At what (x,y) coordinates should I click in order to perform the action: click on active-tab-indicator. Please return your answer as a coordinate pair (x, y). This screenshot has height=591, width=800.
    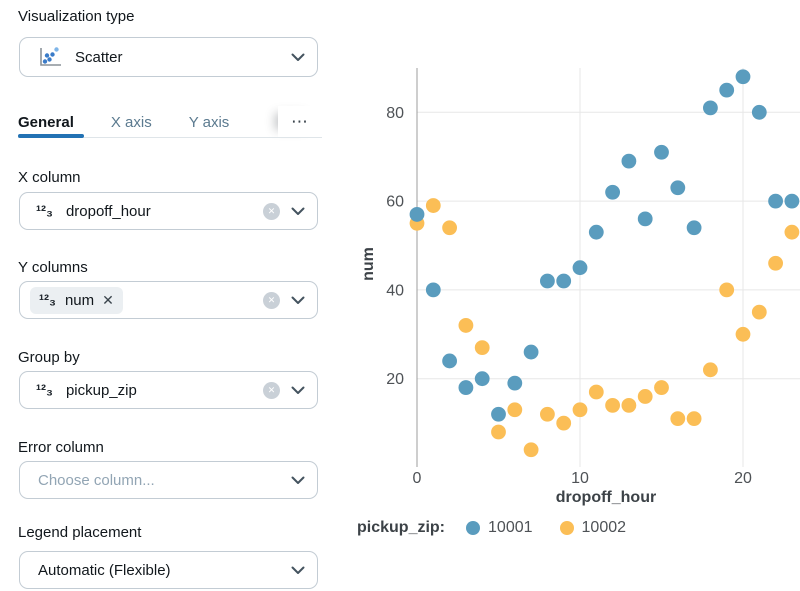
    Looking at the image, I should click on (51, 136).